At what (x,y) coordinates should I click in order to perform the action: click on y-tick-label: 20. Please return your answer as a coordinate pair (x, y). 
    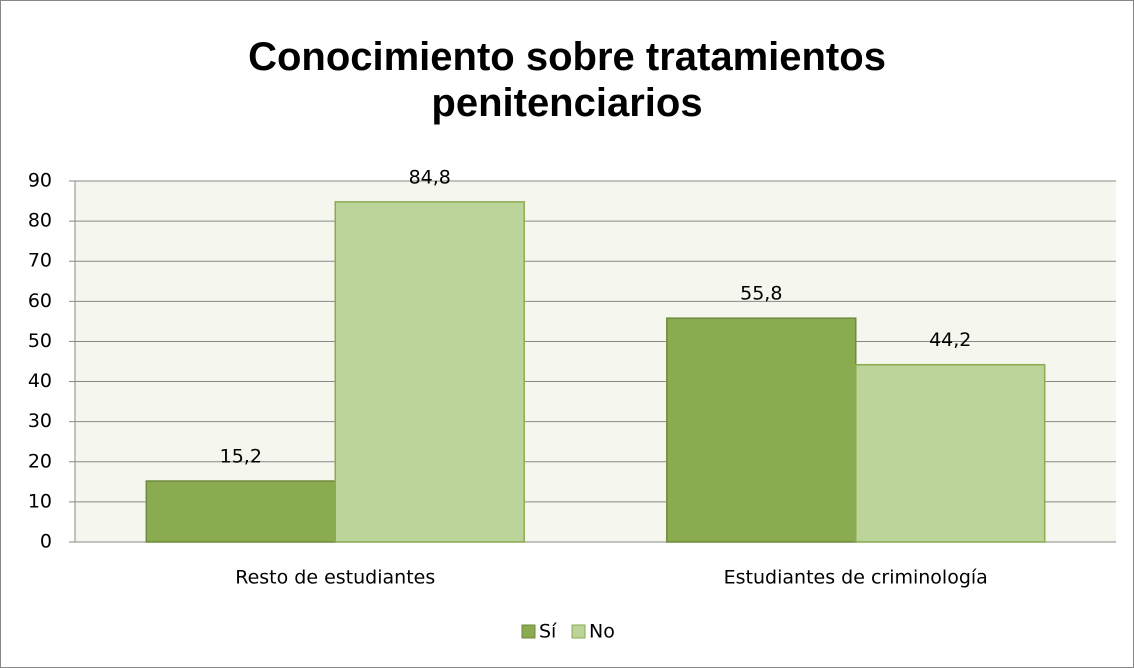
    Looking at the image, I should click on (40, 461).